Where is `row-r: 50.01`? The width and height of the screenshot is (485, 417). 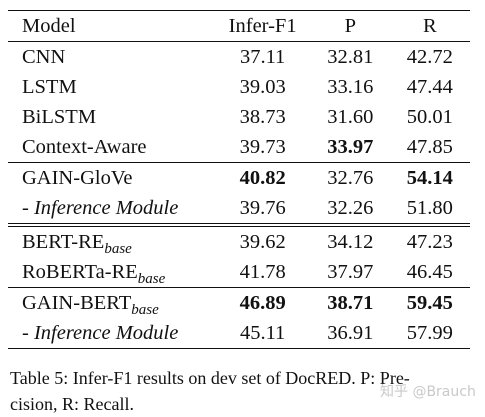
row-r: 50.01 is located at coordinates (429, 117).